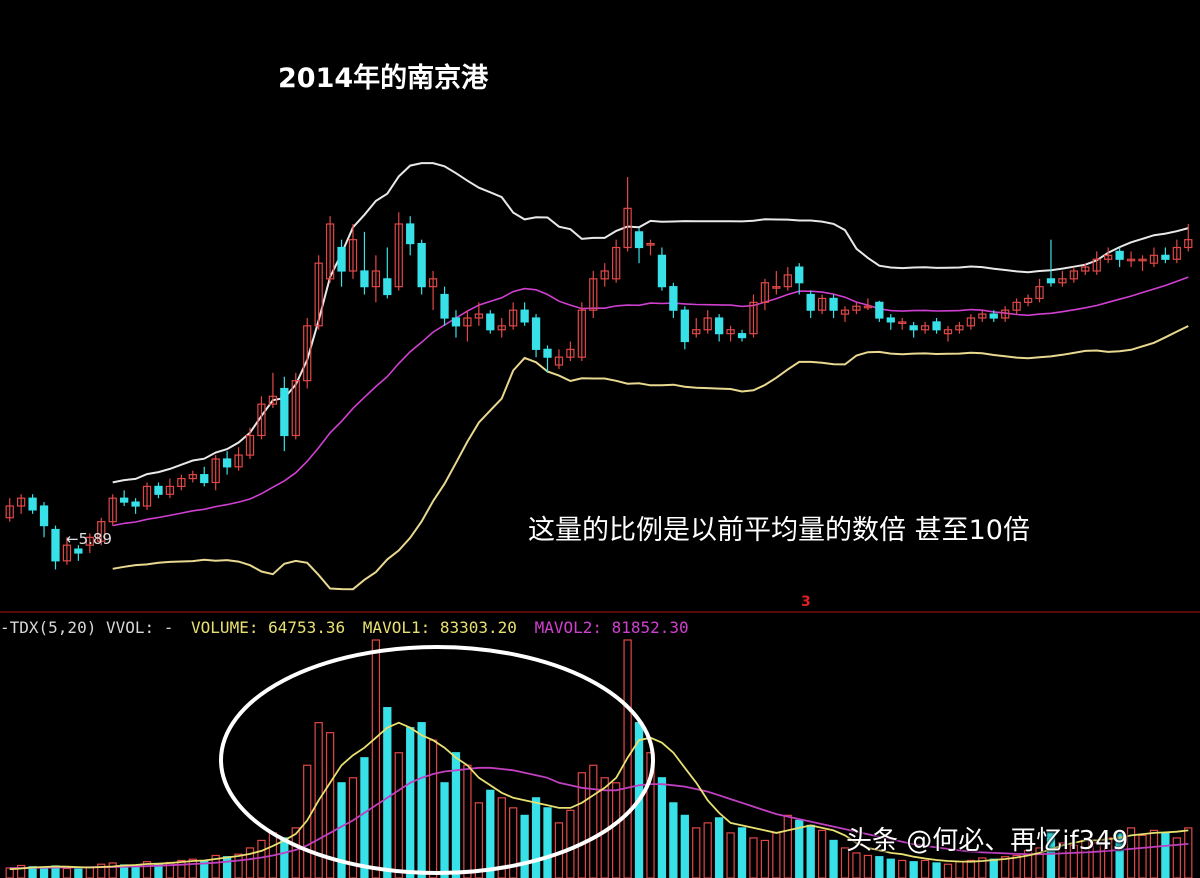 The height and width of the screenshot is (878, 1200). I want to click on mavol2-value: MAVOL2: 81852.30, so click(611, 627).